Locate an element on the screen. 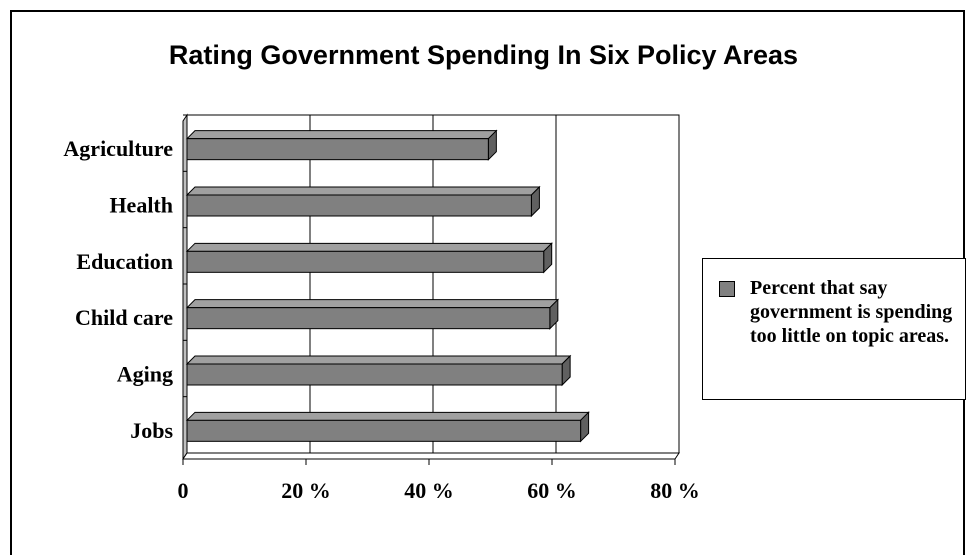 The height and width of the screenshot is (555, 967). x-tick-label: 20 % is located at coordinates (306, 490).